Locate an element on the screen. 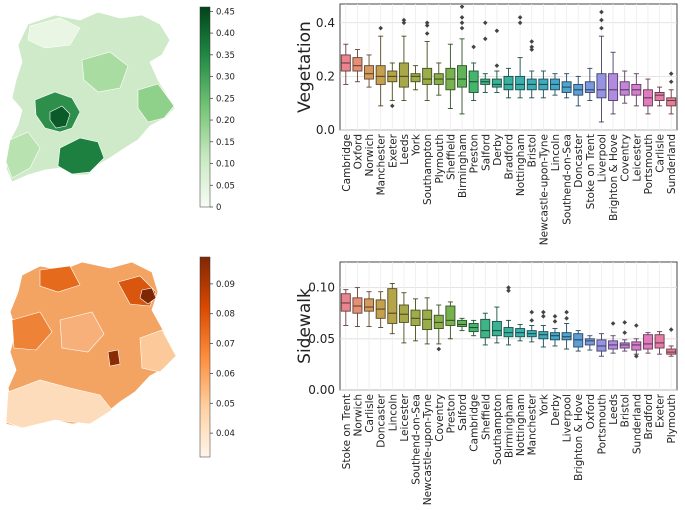 The width and height of the screenshot is (685, 510). vegetation-colorbar-tick-label: 0.10 is located at coordinates (225, 165).